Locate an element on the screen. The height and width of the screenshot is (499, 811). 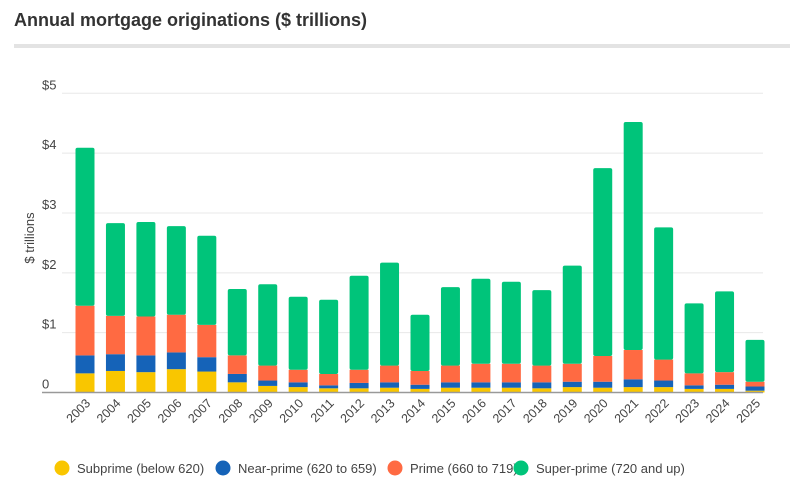
y-tick-label: $5 is located at coordinates (49, 84).